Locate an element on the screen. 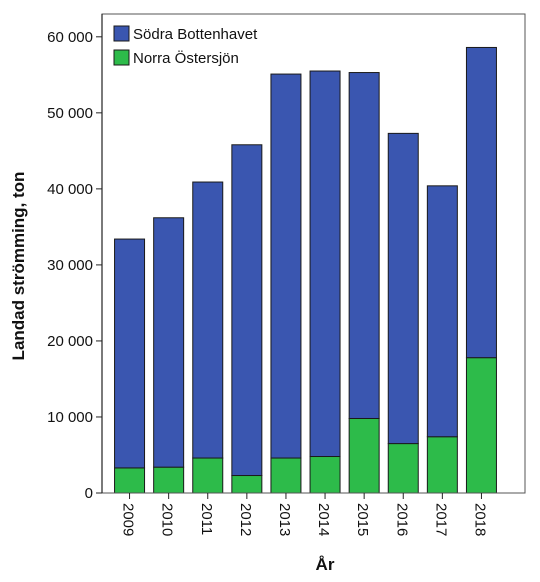 The height and width of the screenshot is (582, 540). y-axis-title: Landad strömming, ton is located at coordinates (18, 266).